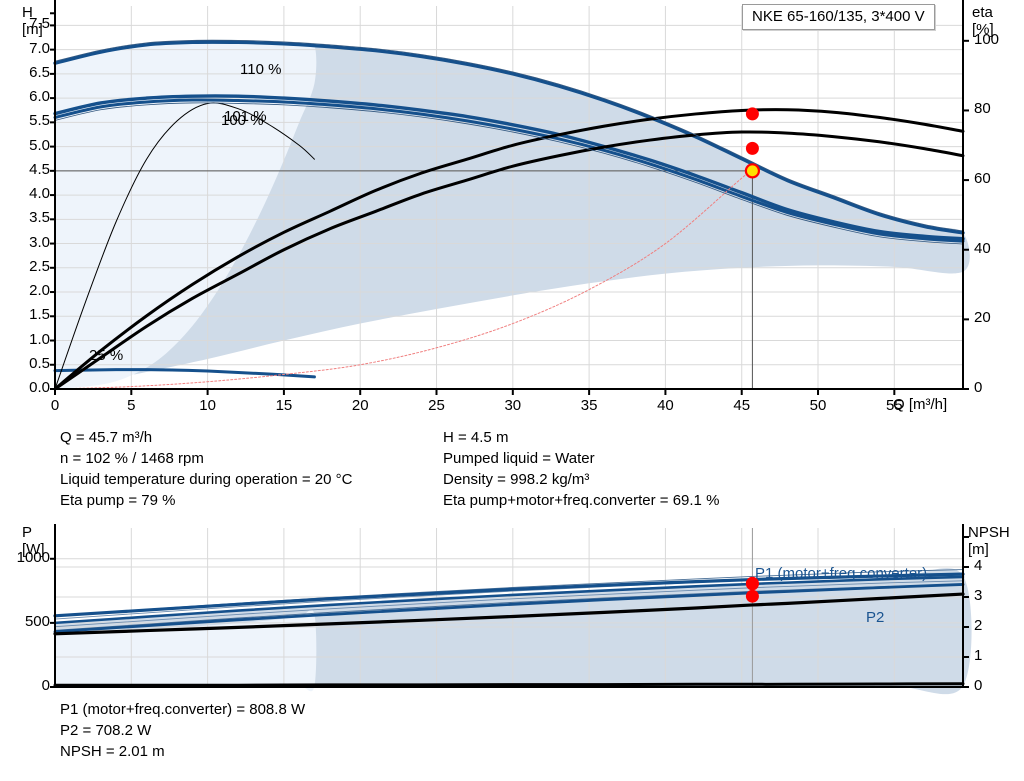 The height and width of the screenshot is (781, 1024). What do you see at coordinates (39, 218) in the screenshot?
I see `upper-y-tick-3.5: 3.5` at bounding box center [39, 218].